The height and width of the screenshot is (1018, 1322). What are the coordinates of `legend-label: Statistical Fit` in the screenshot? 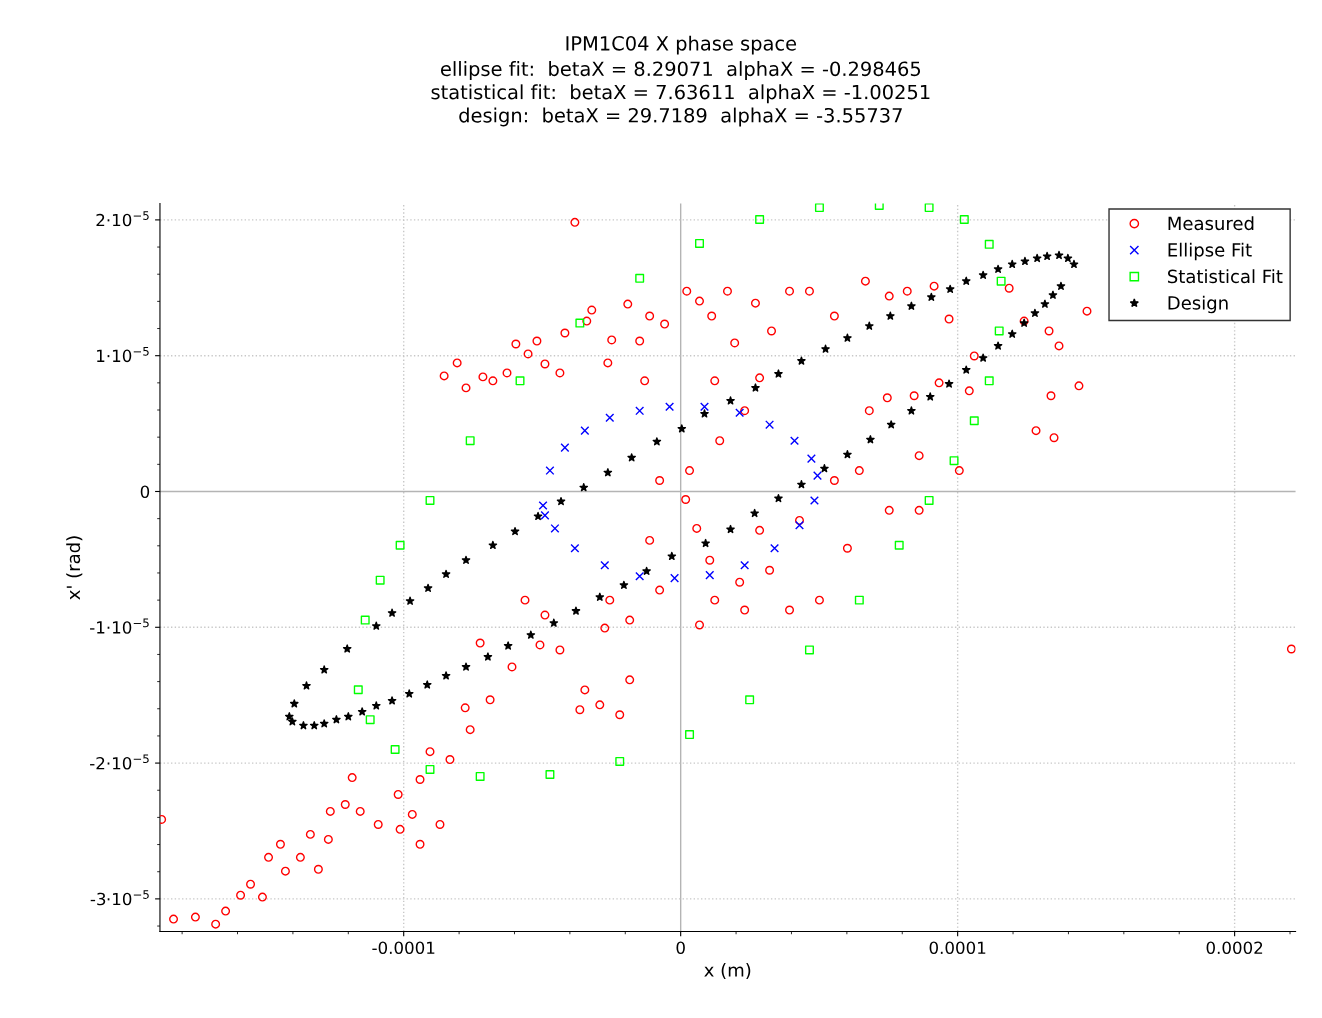 It's located at (1225, 276).